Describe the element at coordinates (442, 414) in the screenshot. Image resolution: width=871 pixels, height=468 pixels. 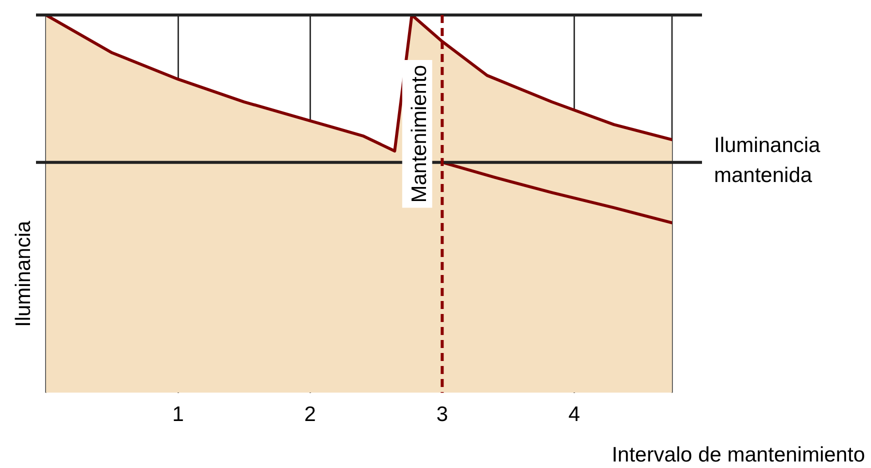
I see `x-tick-label: 3` at that location.